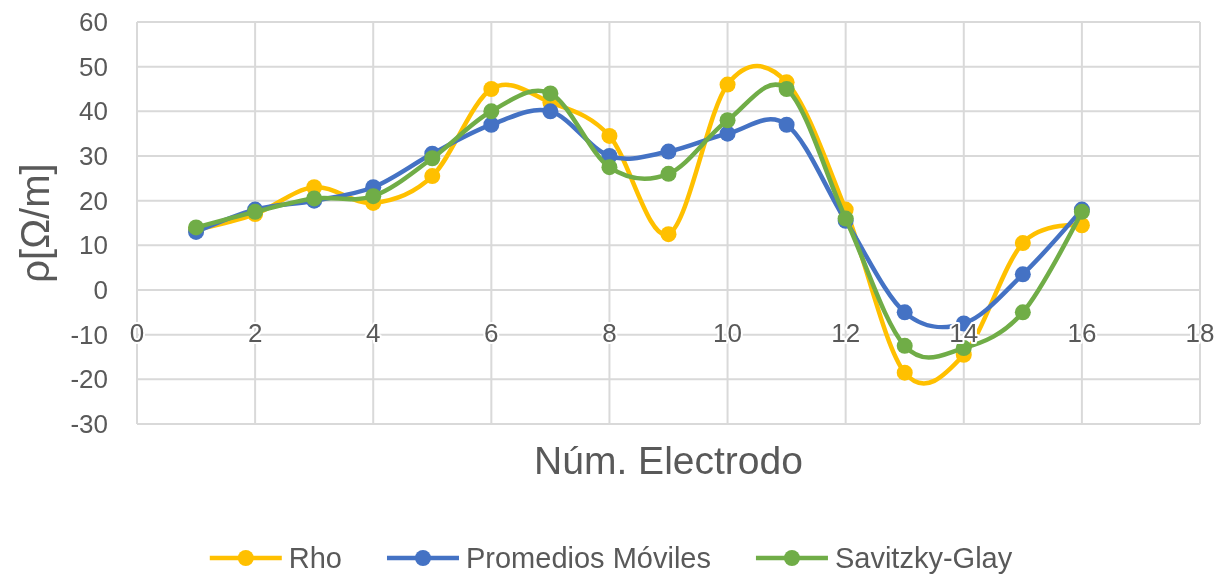 This screenshot has height=576, width=1222. Describe the element at coordinates (491, 333) in the screenshot. I see `x-tick-label: 6` at that location.